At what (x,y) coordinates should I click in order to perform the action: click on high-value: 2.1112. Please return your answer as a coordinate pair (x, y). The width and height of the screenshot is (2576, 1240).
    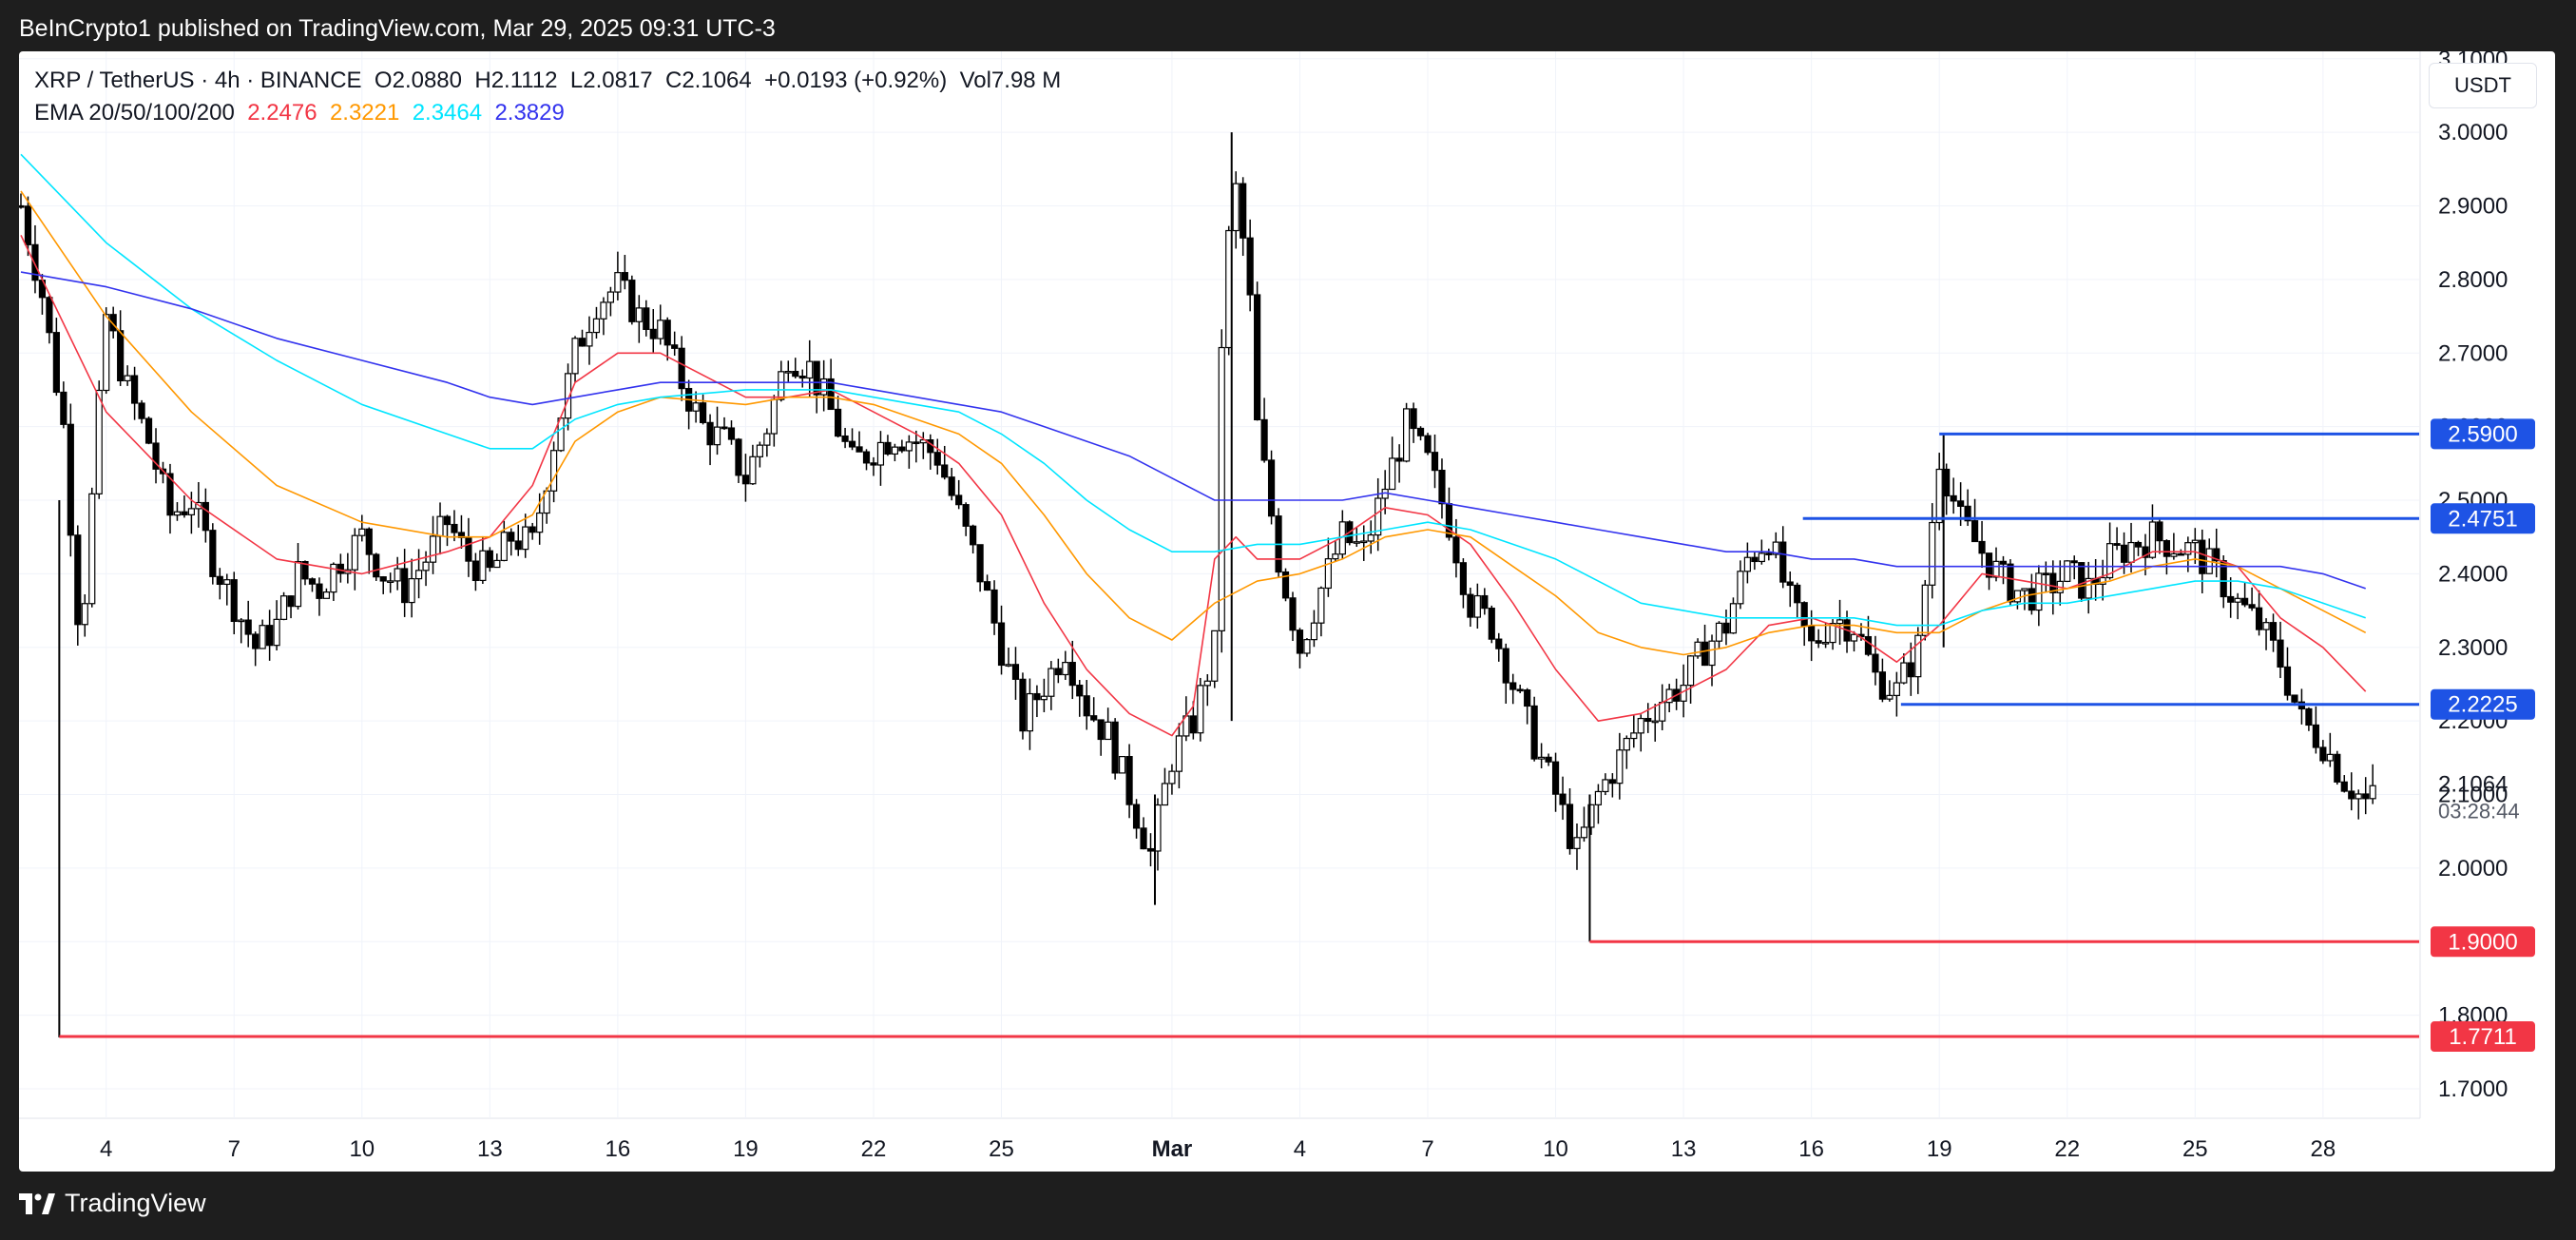
    Looking at the image, I should click on (524, 80).